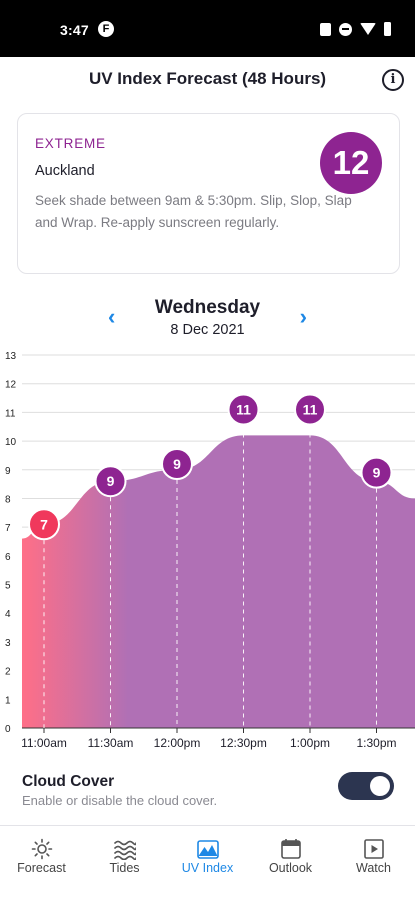 The image size is (415, 900). I want to click on y-tick-label: 1, so click(8, 700).